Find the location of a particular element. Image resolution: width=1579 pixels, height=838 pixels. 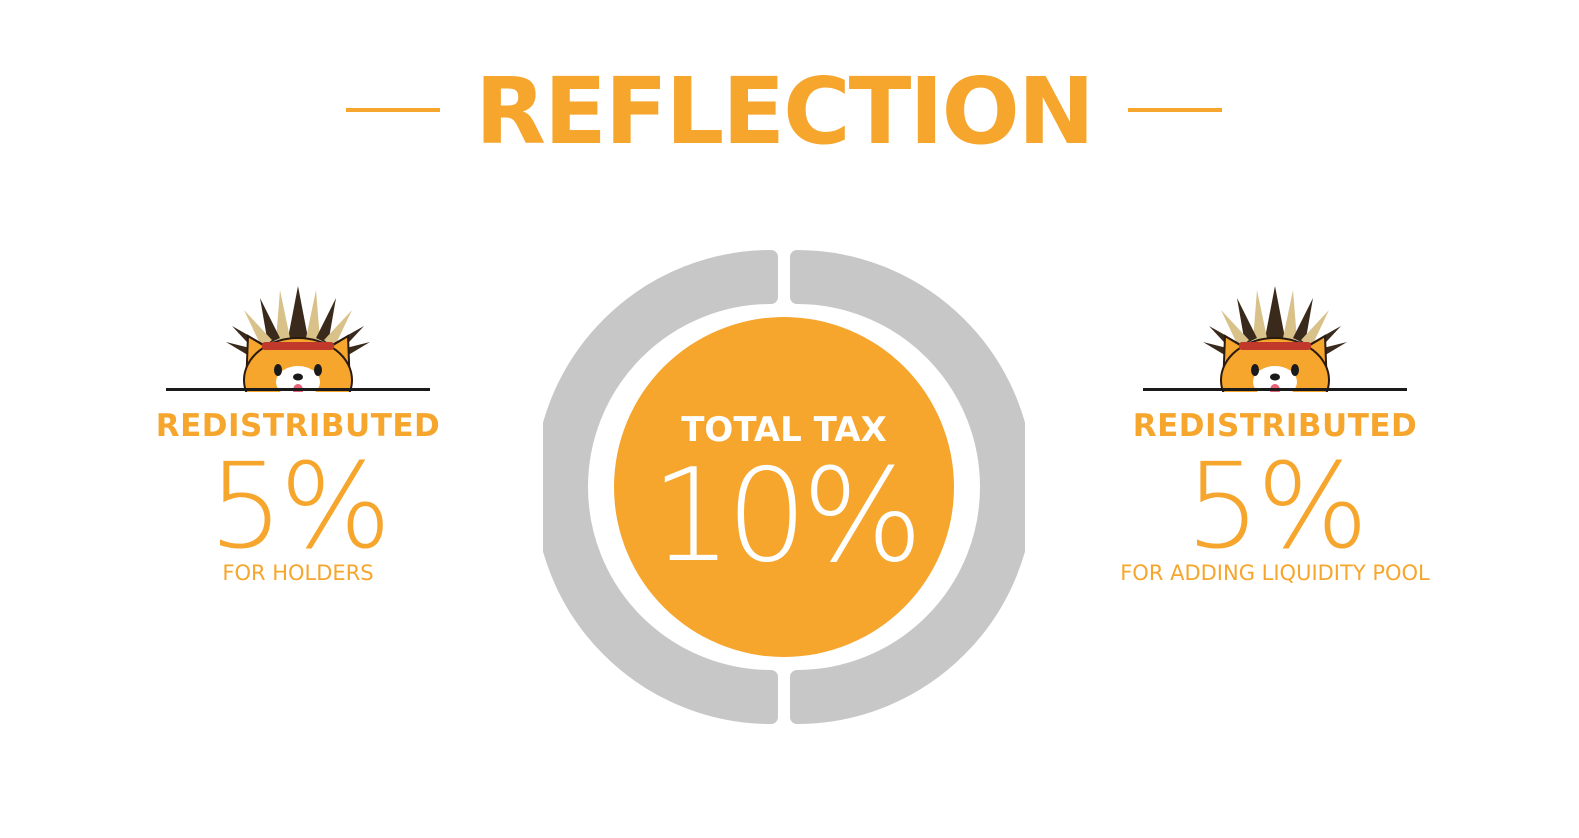

holders-panel: REDISTRIBUTED 5% FOR HOLDERS is located at coordinates (298, 433).